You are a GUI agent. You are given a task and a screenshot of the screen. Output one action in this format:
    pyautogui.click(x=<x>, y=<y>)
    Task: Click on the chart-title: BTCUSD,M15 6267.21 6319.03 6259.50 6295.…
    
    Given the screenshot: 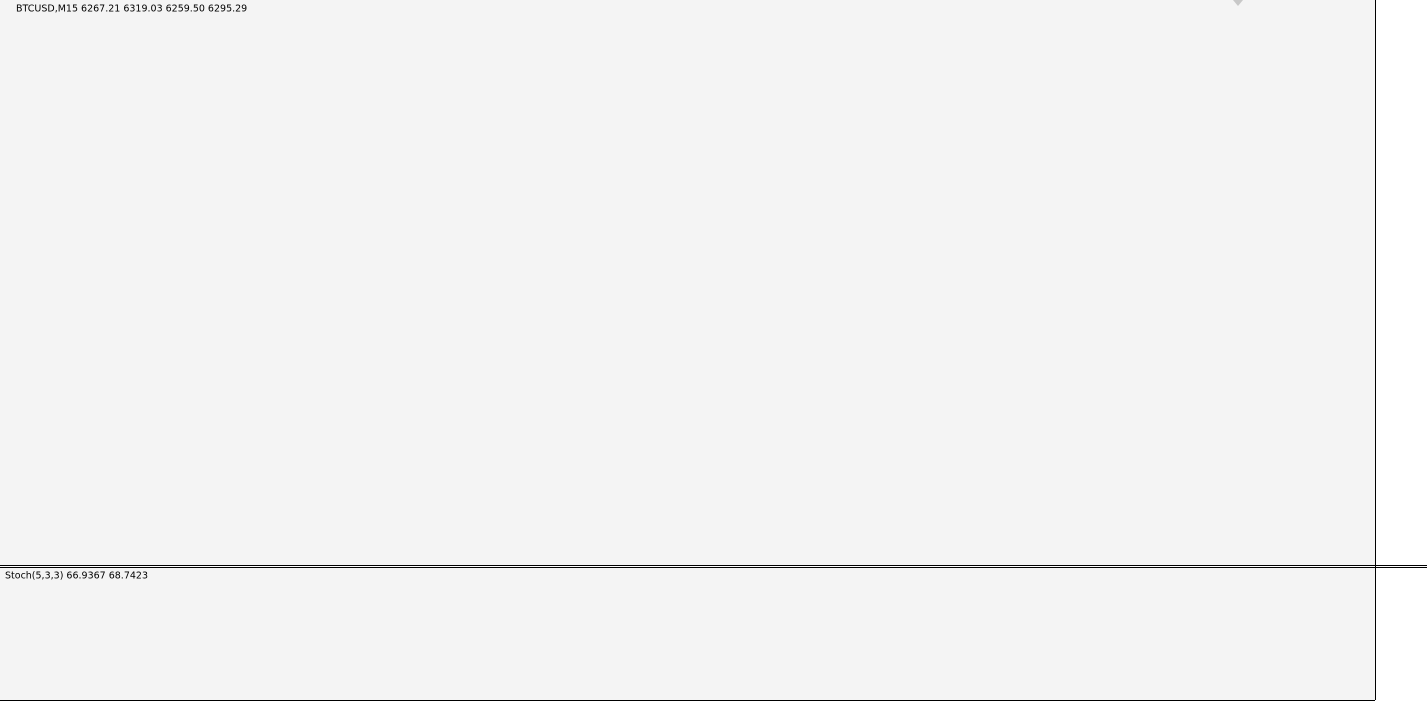 What is the action you would take?
    pyautogui.click(x=131, y=9)
    